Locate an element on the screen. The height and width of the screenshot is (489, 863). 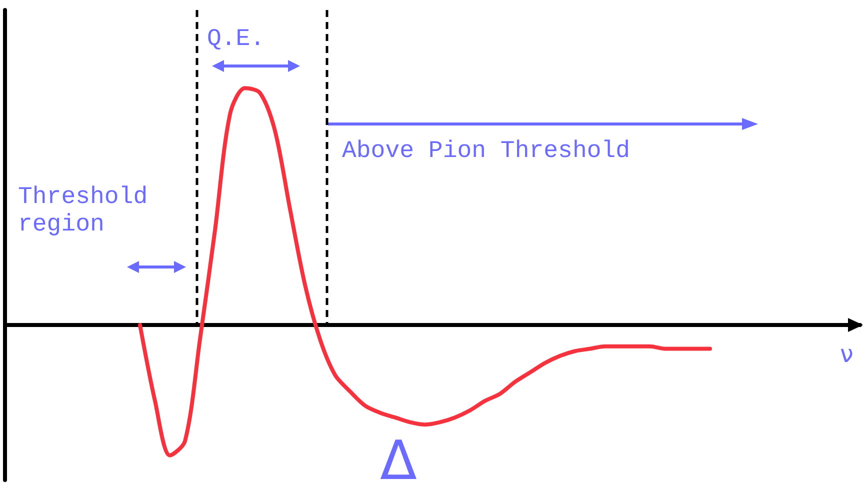
annotation: Above Pion Threshold is located at coordinates (486, 151).